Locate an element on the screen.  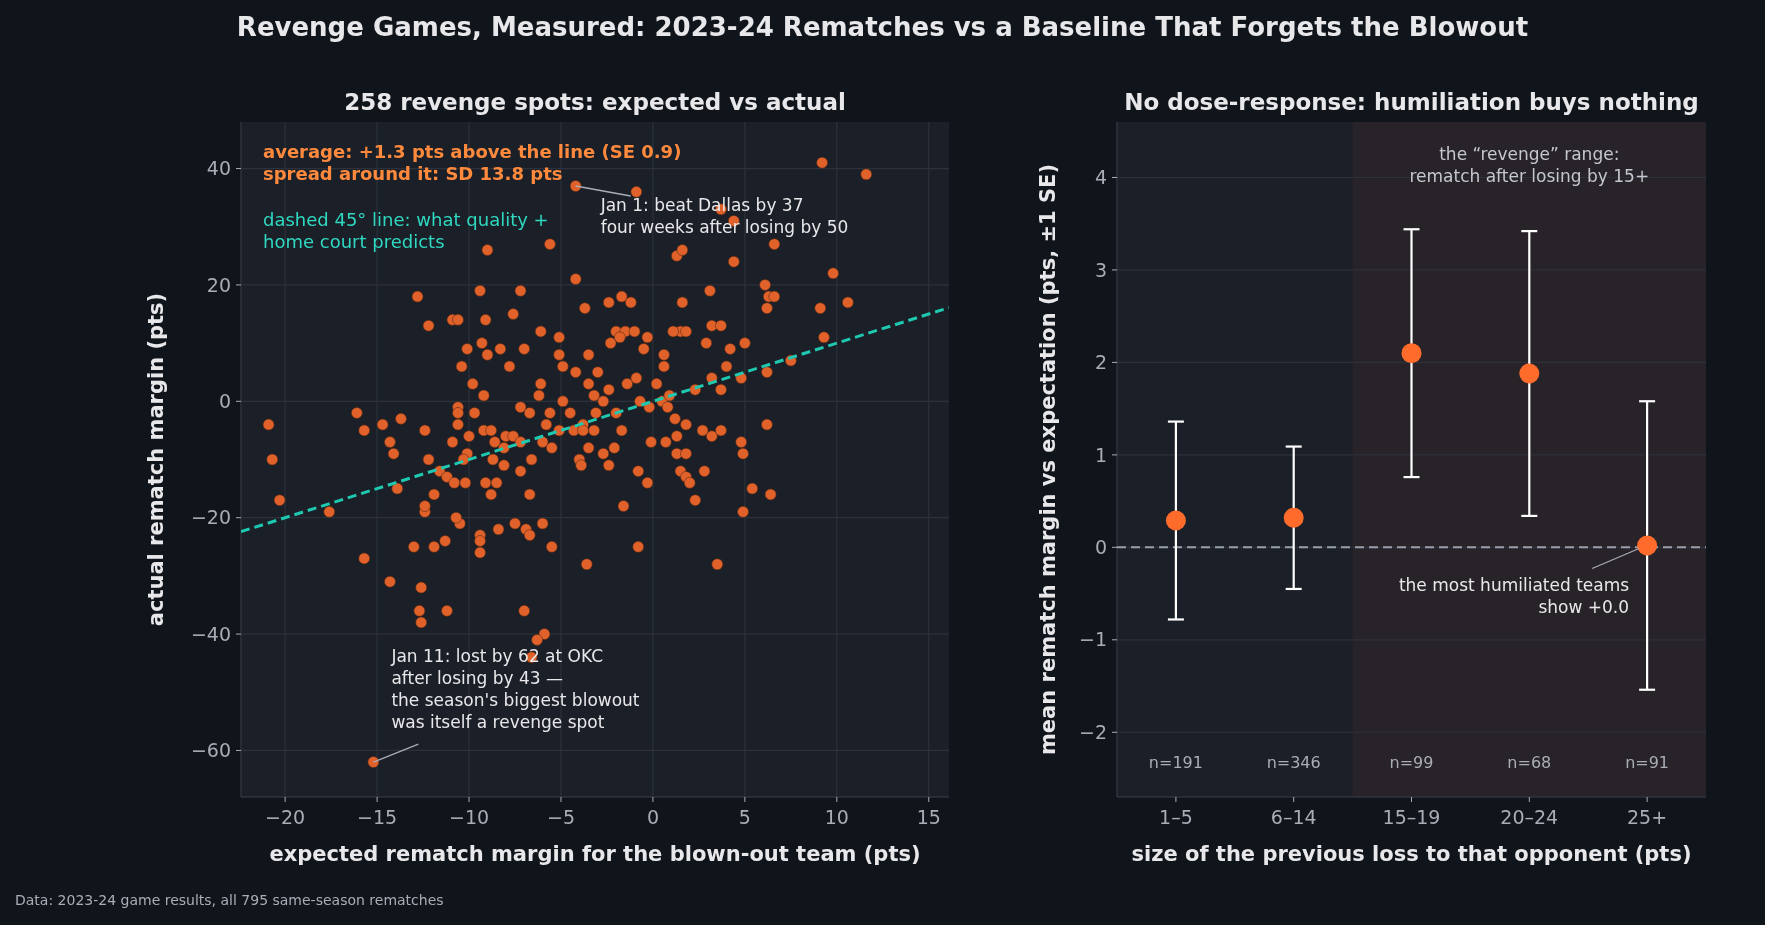
y-tick-label: 20 is located at coordinates (218, 284).